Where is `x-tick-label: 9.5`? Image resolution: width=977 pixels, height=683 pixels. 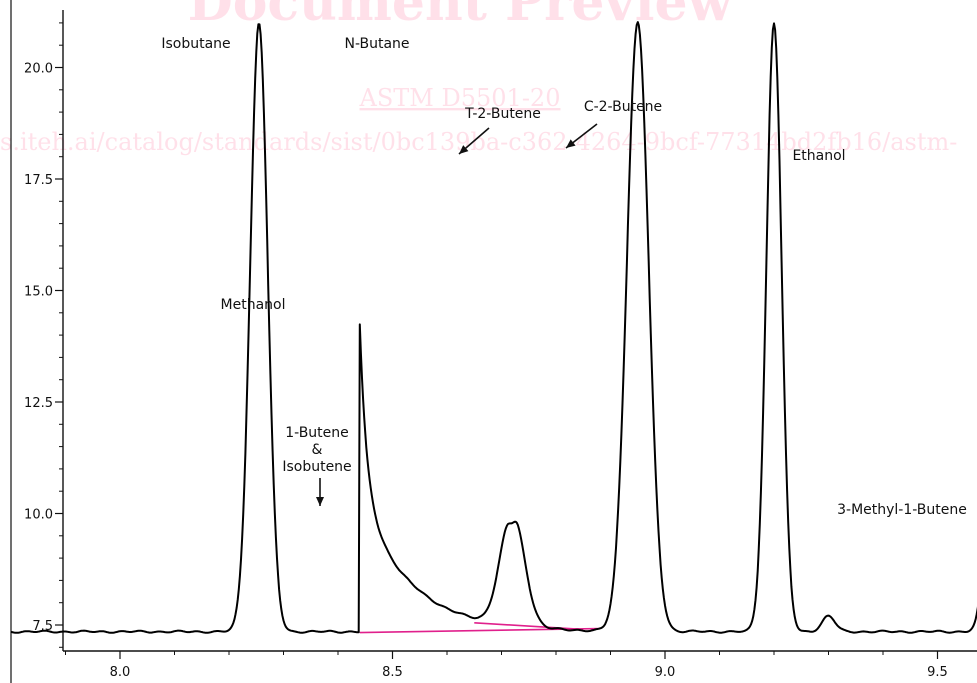
x-tick-label: 9.5 is located at coordinates (937, 672).